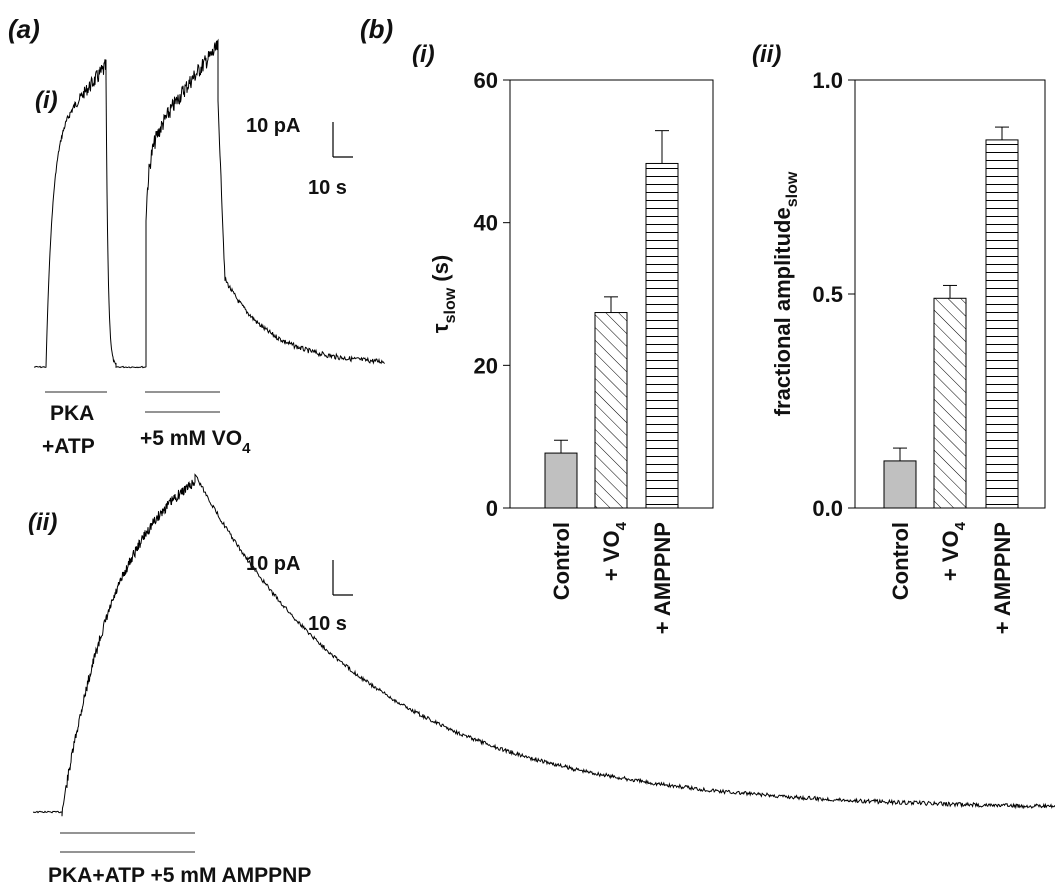 This screenshot has height=886, width=1055. What do you see at coordinates (376, 29) in the screenshot?
I see `panel-label-b: (b)` at bounding box center [376, 29].